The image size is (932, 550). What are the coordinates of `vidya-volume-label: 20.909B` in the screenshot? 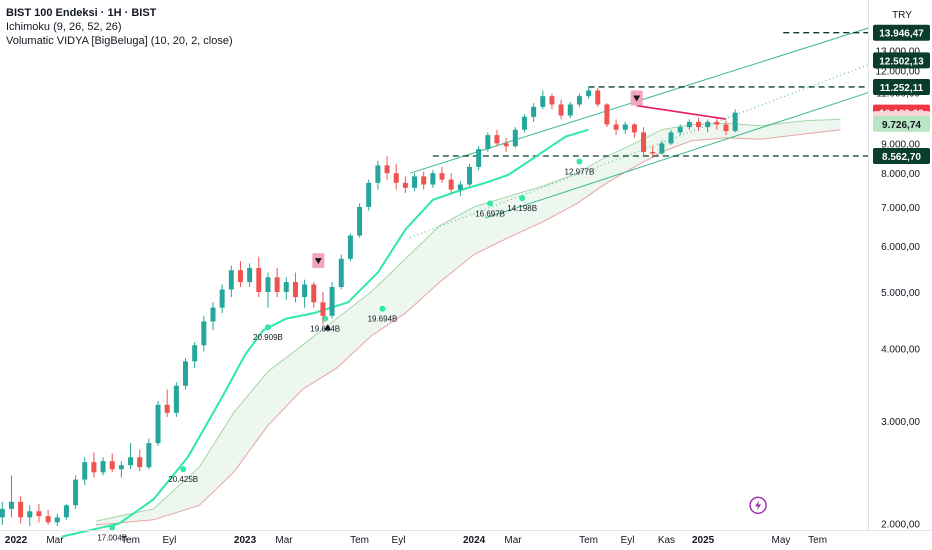 It's located at (268, 337).